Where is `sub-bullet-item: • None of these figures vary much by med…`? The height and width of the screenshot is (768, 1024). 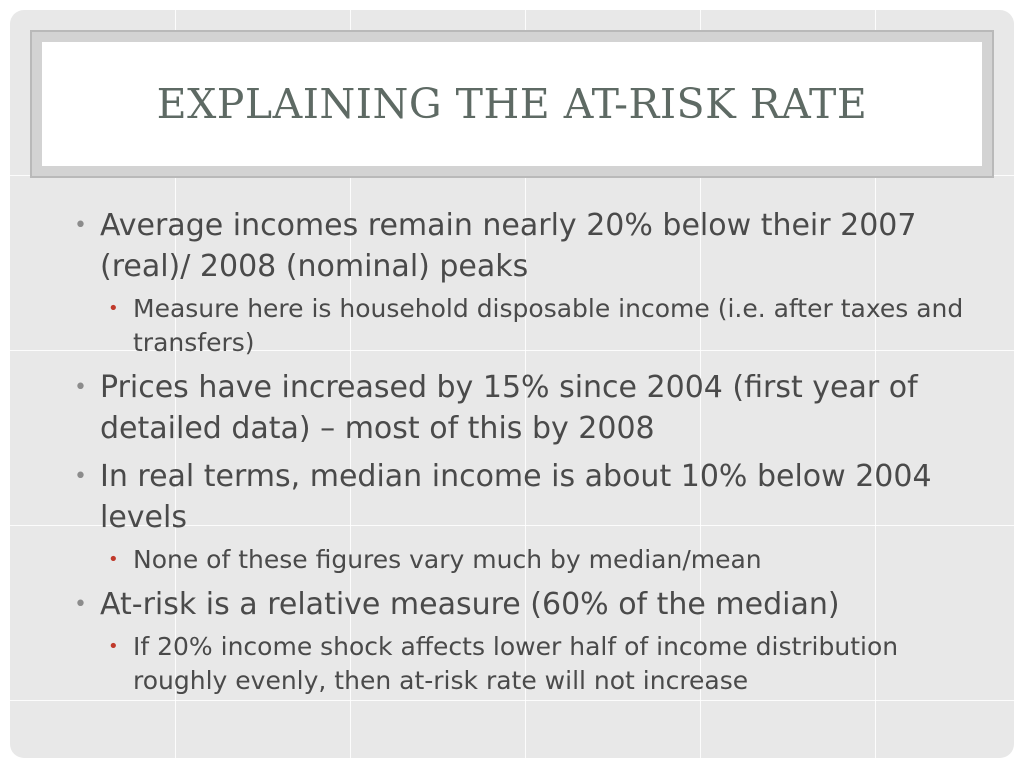 sub-bullet-item: • None of these figures vary much by med… is located at coordinates (520, 560).